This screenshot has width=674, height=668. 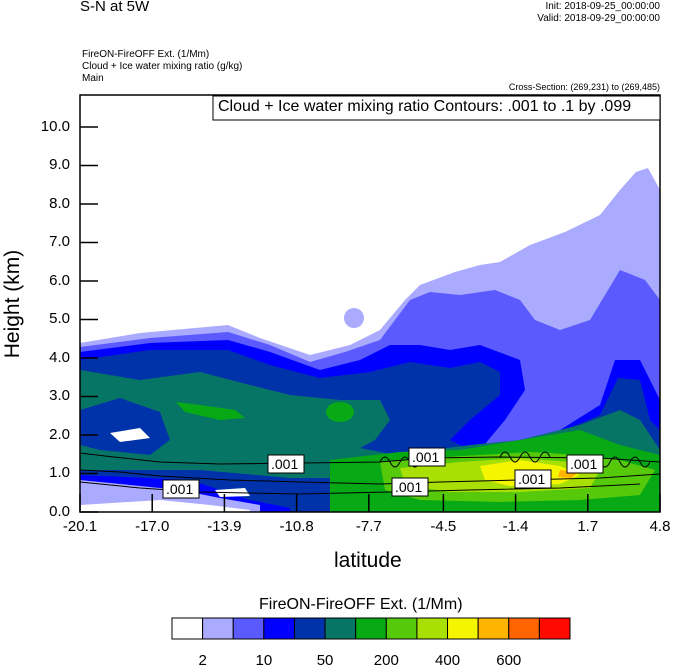 I want to click on y-tick-label: 8.0, so click(x=59, y=203).